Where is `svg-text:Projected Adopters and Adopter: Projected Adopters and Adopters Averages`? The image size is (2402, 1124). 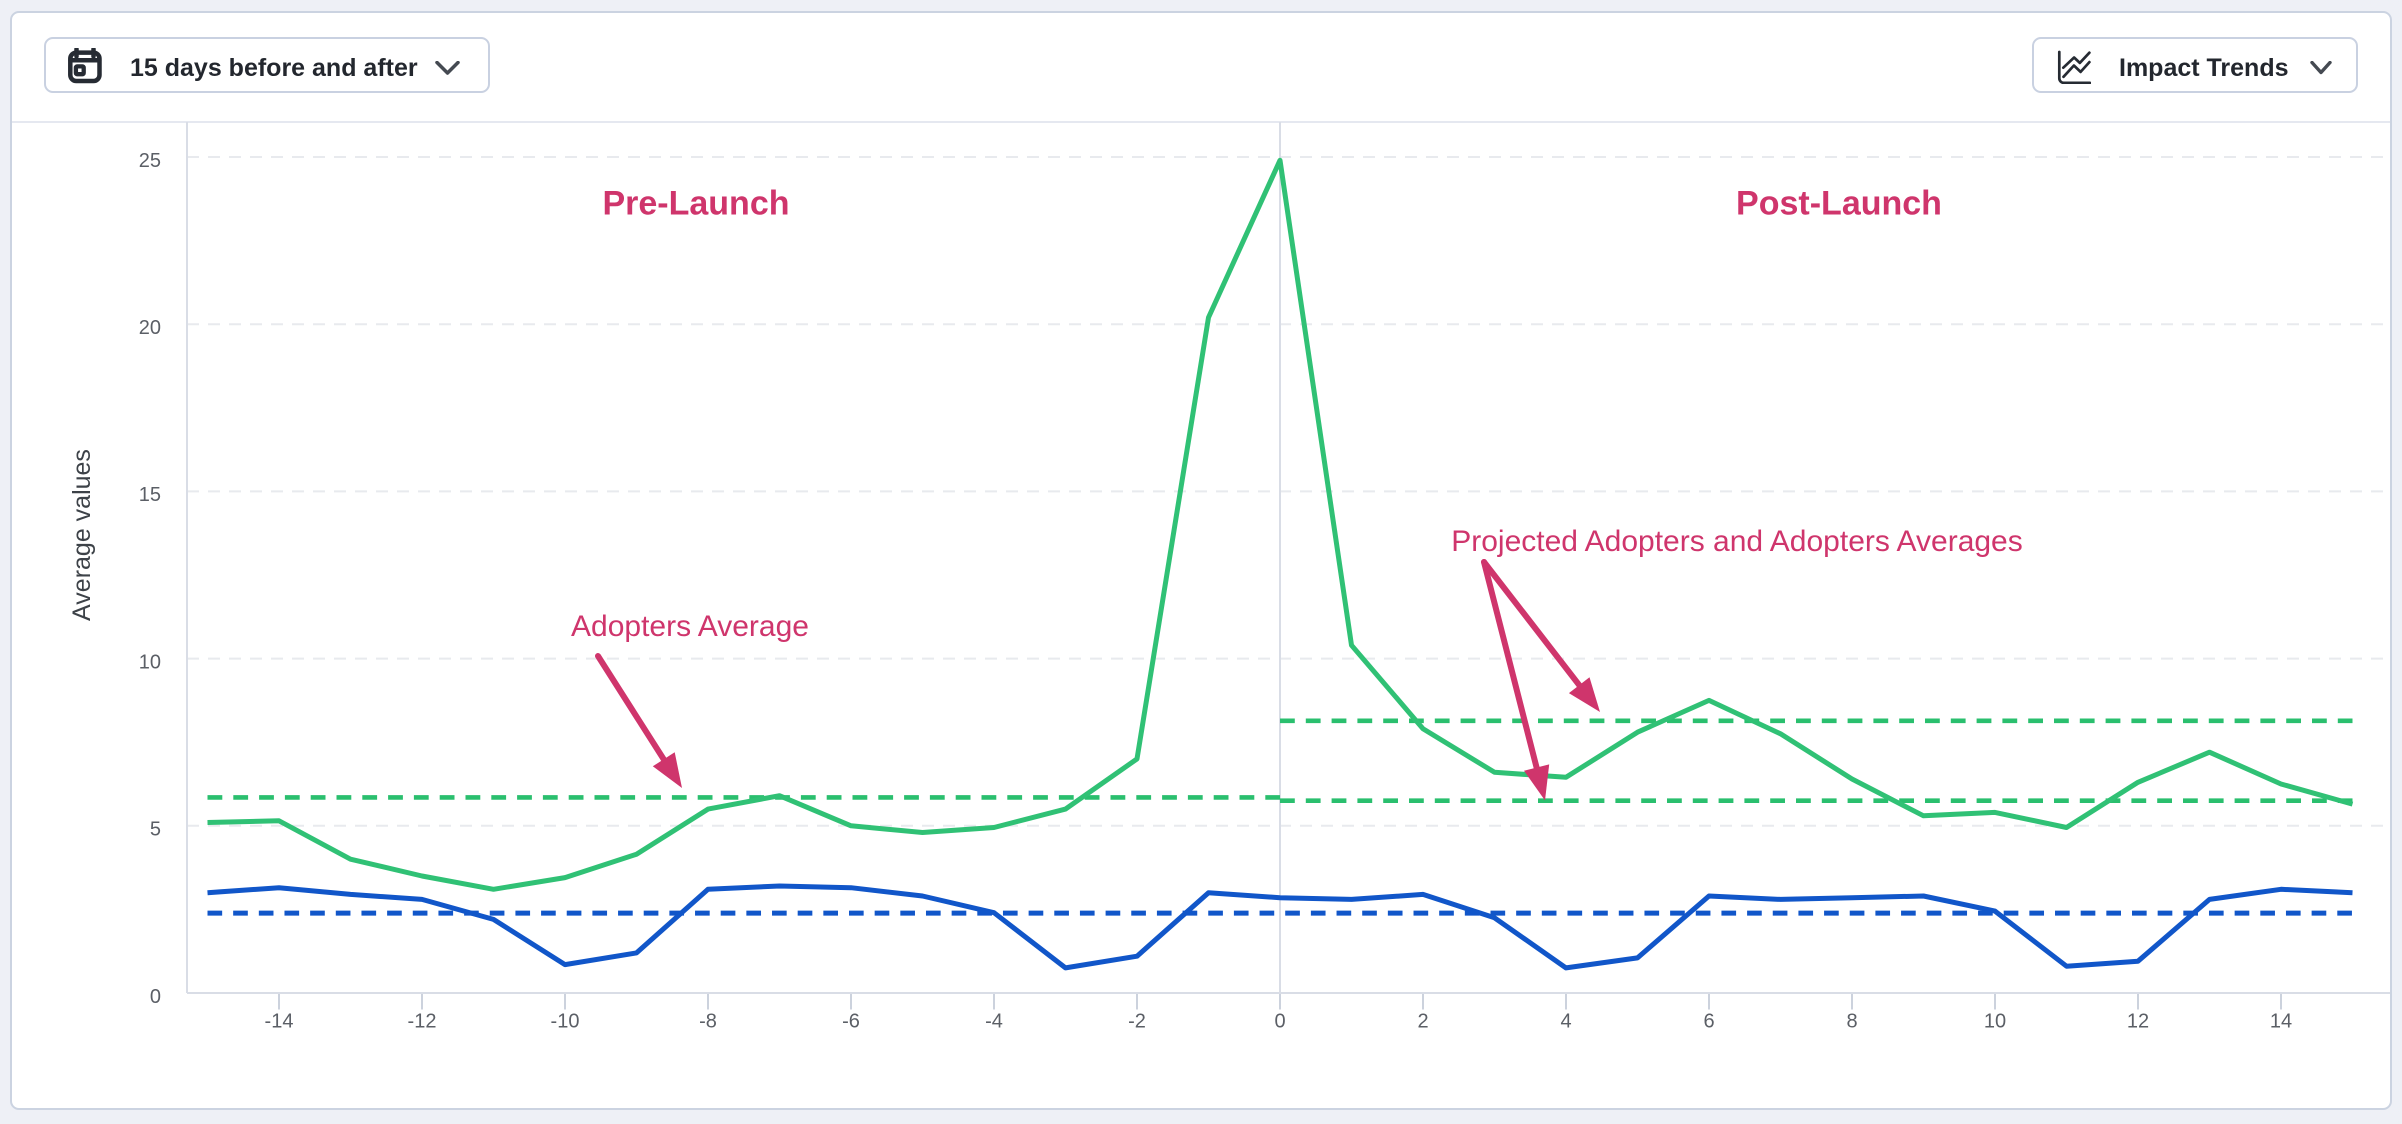 svg-text:Projected Adopters and Adopter: Projected Adopters and Adopters Averages is located at coordinates (1737, 541).